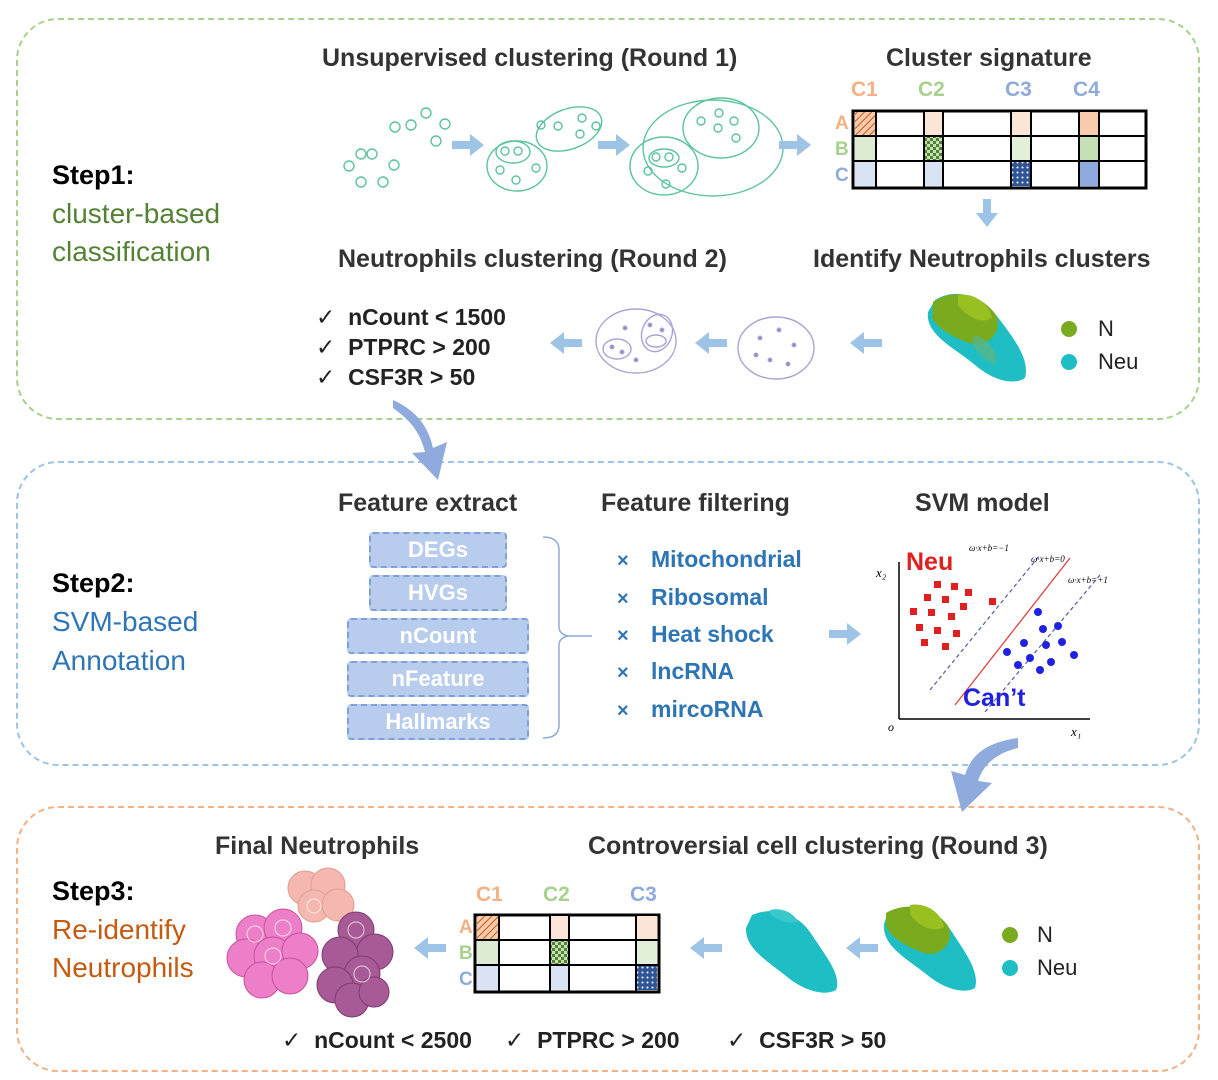  I want to click on legend-label-neu: Neu, so click(1118, 361).